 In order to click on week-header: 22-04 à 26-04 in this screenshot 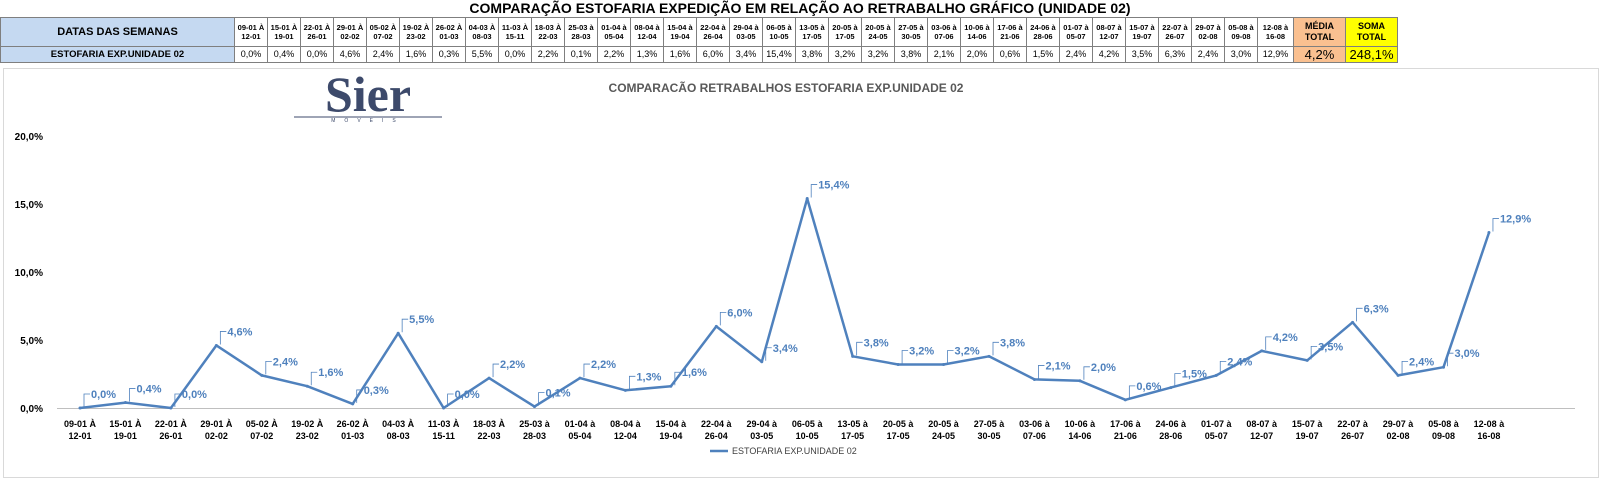, I will do `click(713, 32)`.